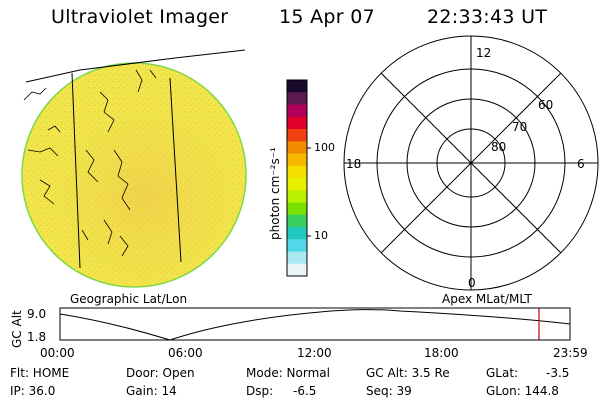 The width and height of the screenshot is (600, 400). I want to click on coastlines, so click(90, 163).